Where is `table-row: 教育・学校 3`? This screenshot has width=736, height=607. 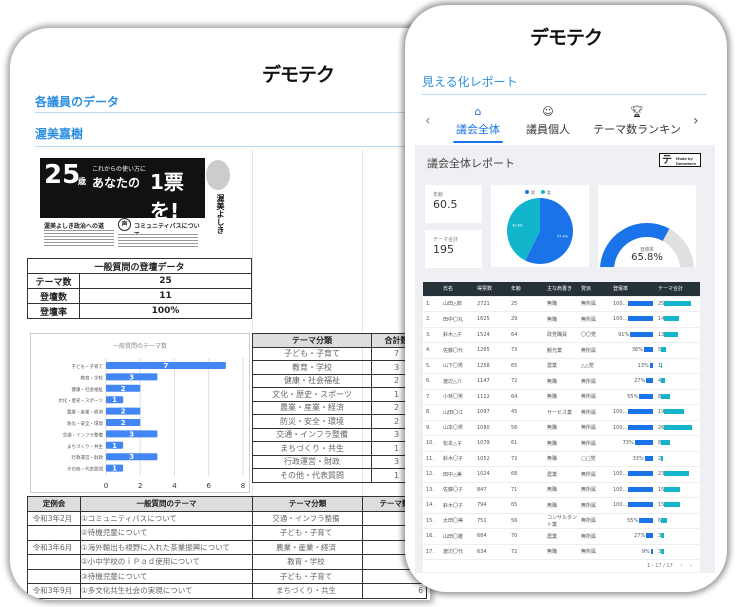
table-row: 教育・学校 3 is located at coordinates (337, 367).